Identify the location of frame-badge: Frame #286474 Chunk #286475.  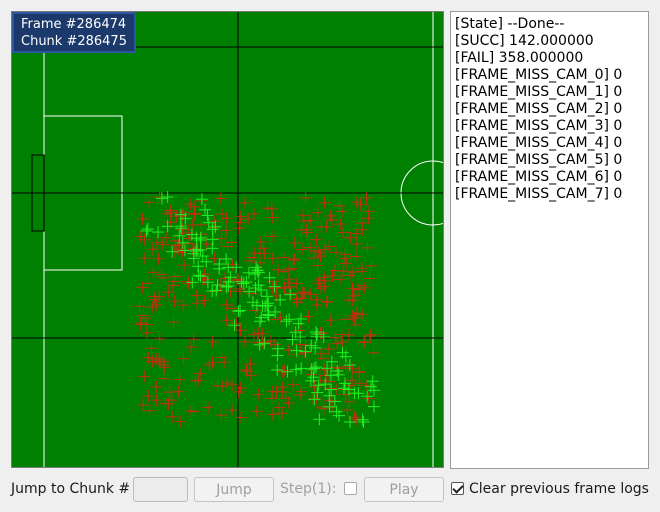
(74, 32).